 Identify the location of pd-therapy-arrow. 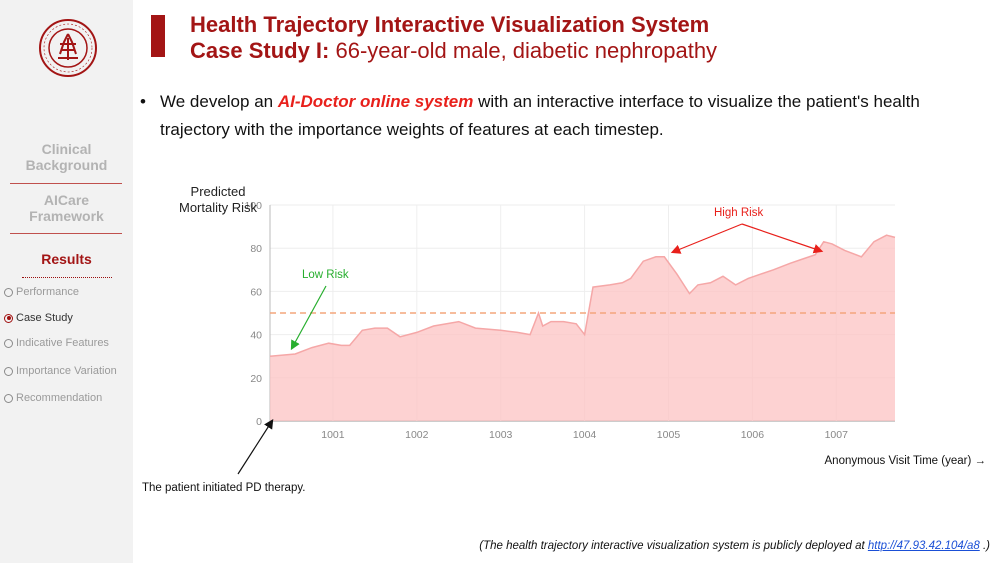
(255, 446).